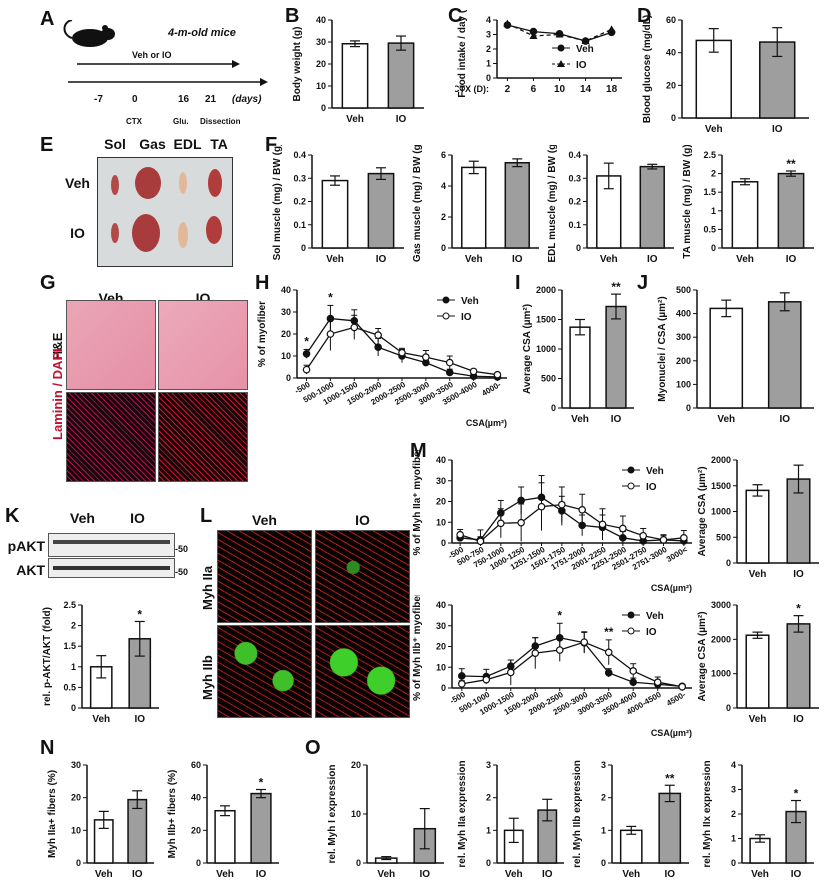 The height and width of the screenshot is (890, 825). I want to click on chart-svg: 0 10 20 rel. Myh I expression Veh IO, so click(385, 820).